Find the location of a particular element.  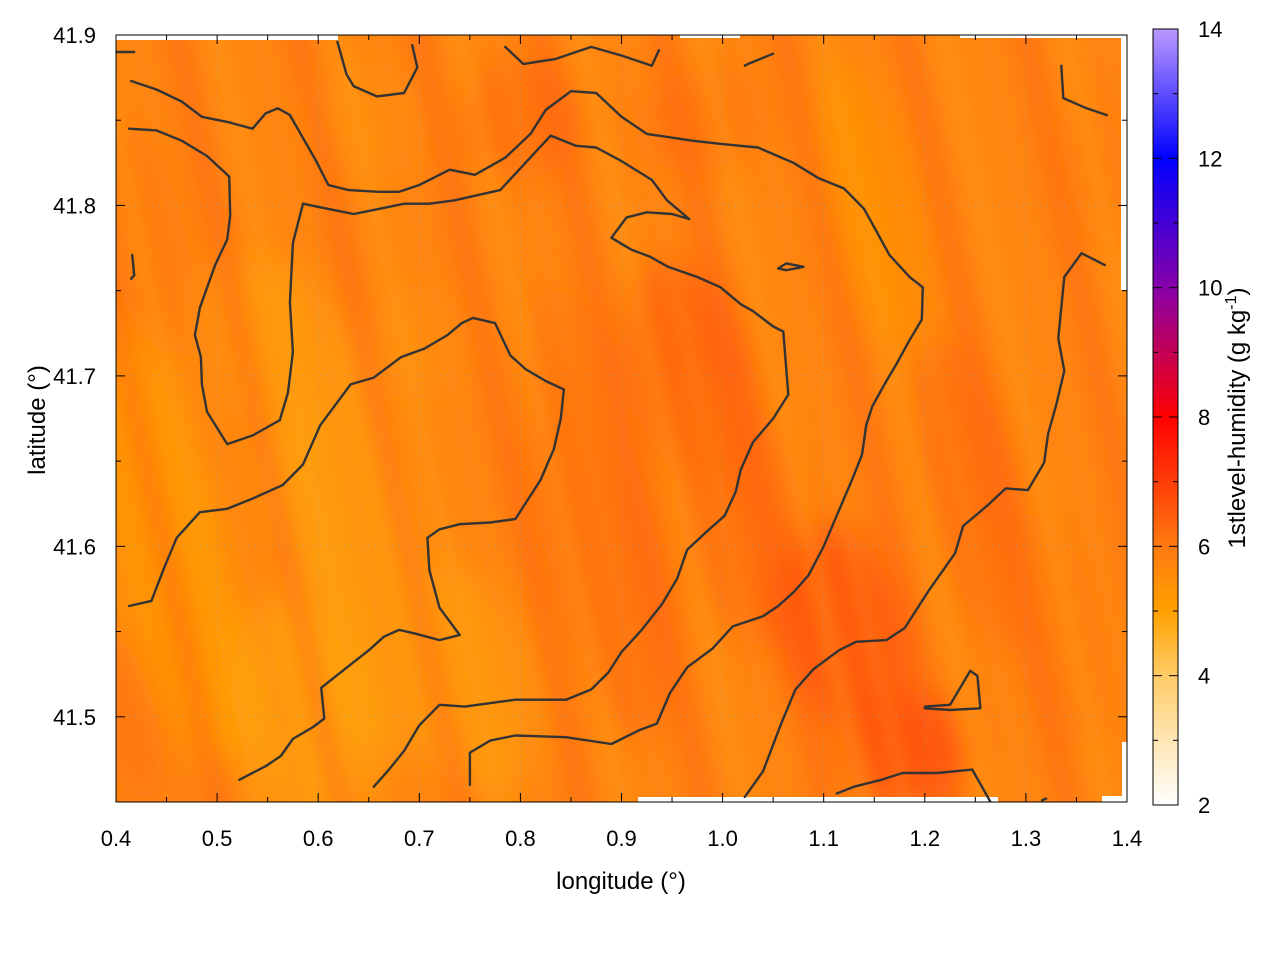

colorbar-tick-label: 4 is located at coordinates (1204, 676).